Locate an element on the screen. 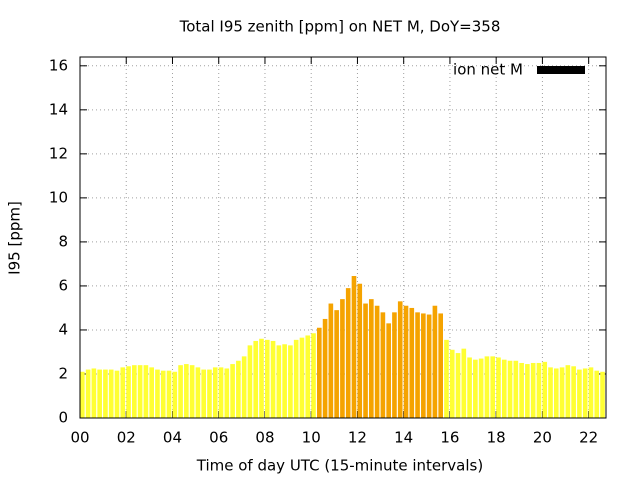 The height and width of the screenshot is (480, 640). x-tick-label: 20 is located at coordinates (542, 438).